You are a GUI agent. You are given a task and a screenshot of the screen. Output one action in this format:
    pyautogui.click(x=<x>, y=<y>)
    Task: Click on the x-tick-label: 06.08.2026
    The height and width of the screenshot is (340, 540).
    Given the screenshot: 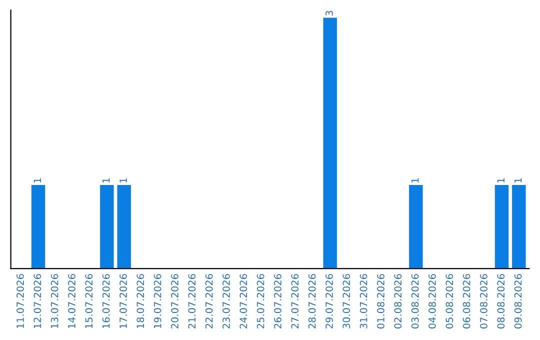 What is the action you would take?
    pyautogui.click(x=466, y=301)
    